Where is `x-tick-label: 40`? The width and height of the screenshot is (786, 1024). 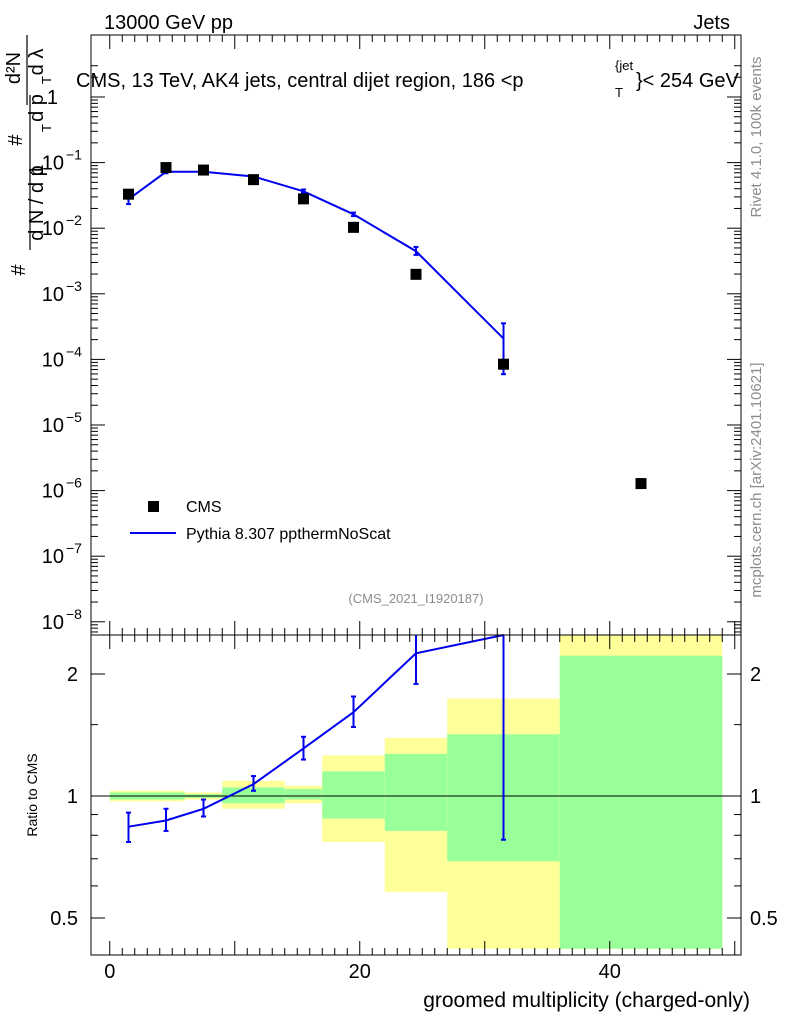
x-tick-label: 40 is located at coordinates (610, 972).